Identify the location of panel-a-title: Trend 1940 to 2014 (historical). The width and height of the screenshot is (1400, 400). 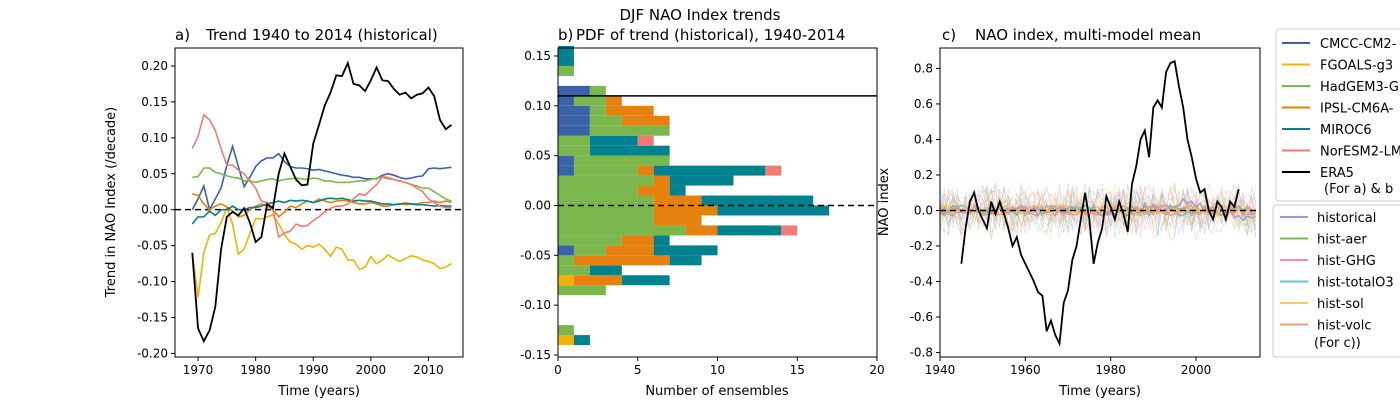
(321, 35).